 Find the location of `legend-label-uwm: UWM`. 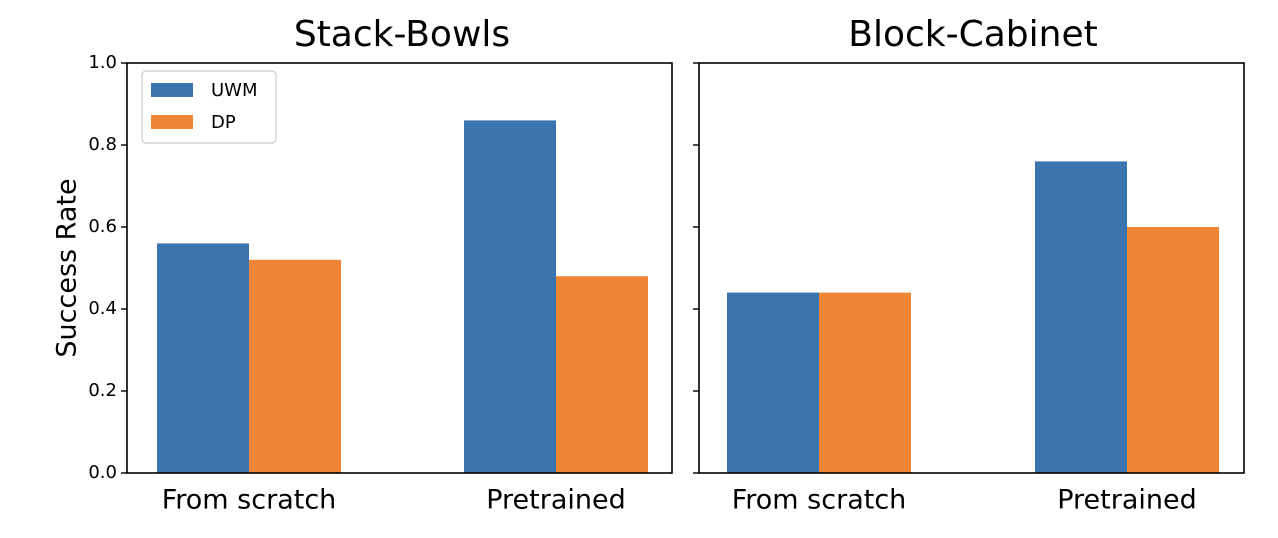

legend-label-uwm: UWM is located at coordinates (234, 90).